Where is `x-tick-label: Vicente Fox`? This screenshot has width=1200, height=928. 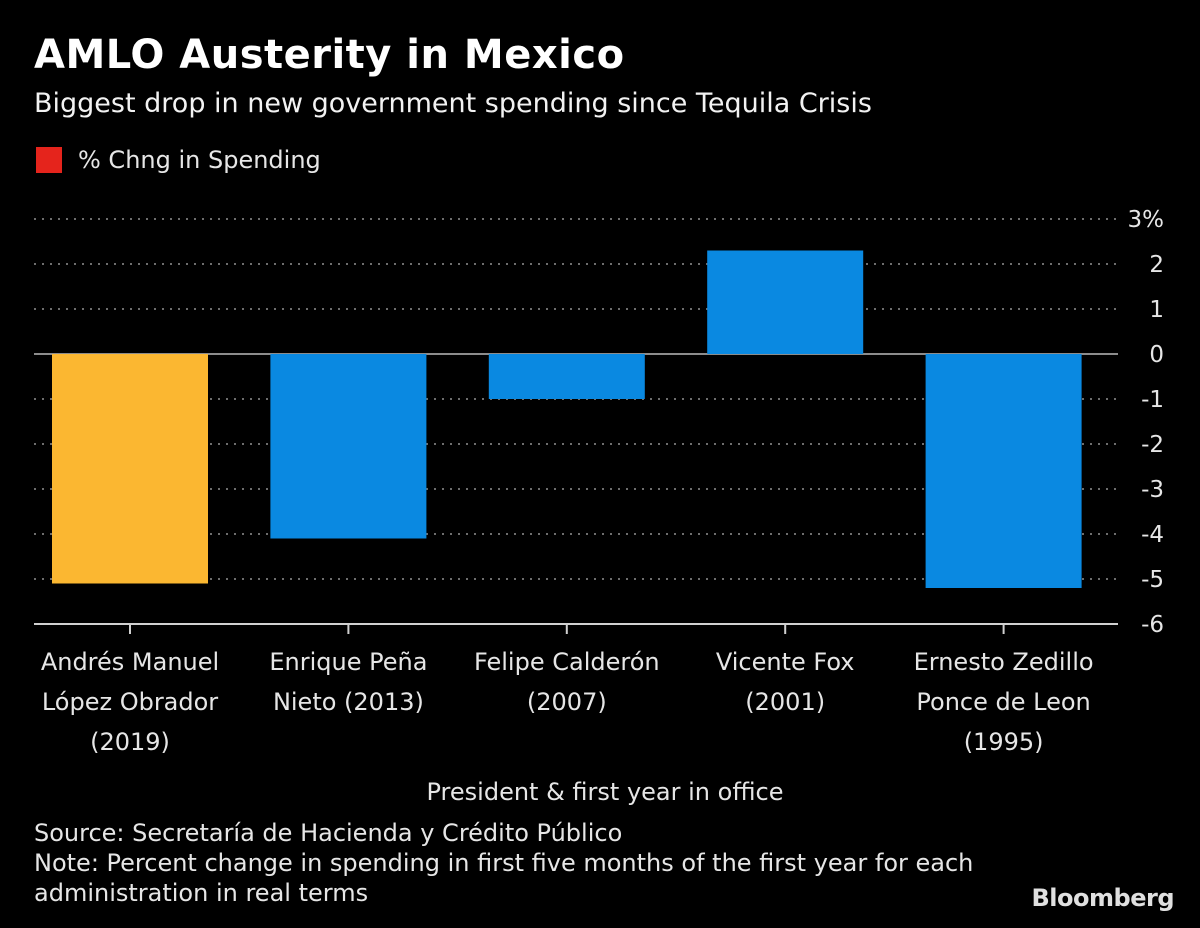
x-tick-label: Vicente Fox is located at coordinates (785, 662).